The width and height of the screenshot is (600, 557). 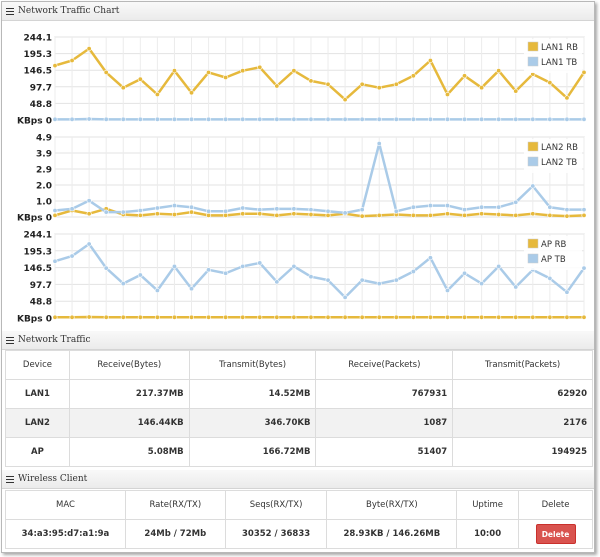 I want to click on table-row: LAN2 146.44KB 346.70KB 1087 2176, so click(x=299, y=423).